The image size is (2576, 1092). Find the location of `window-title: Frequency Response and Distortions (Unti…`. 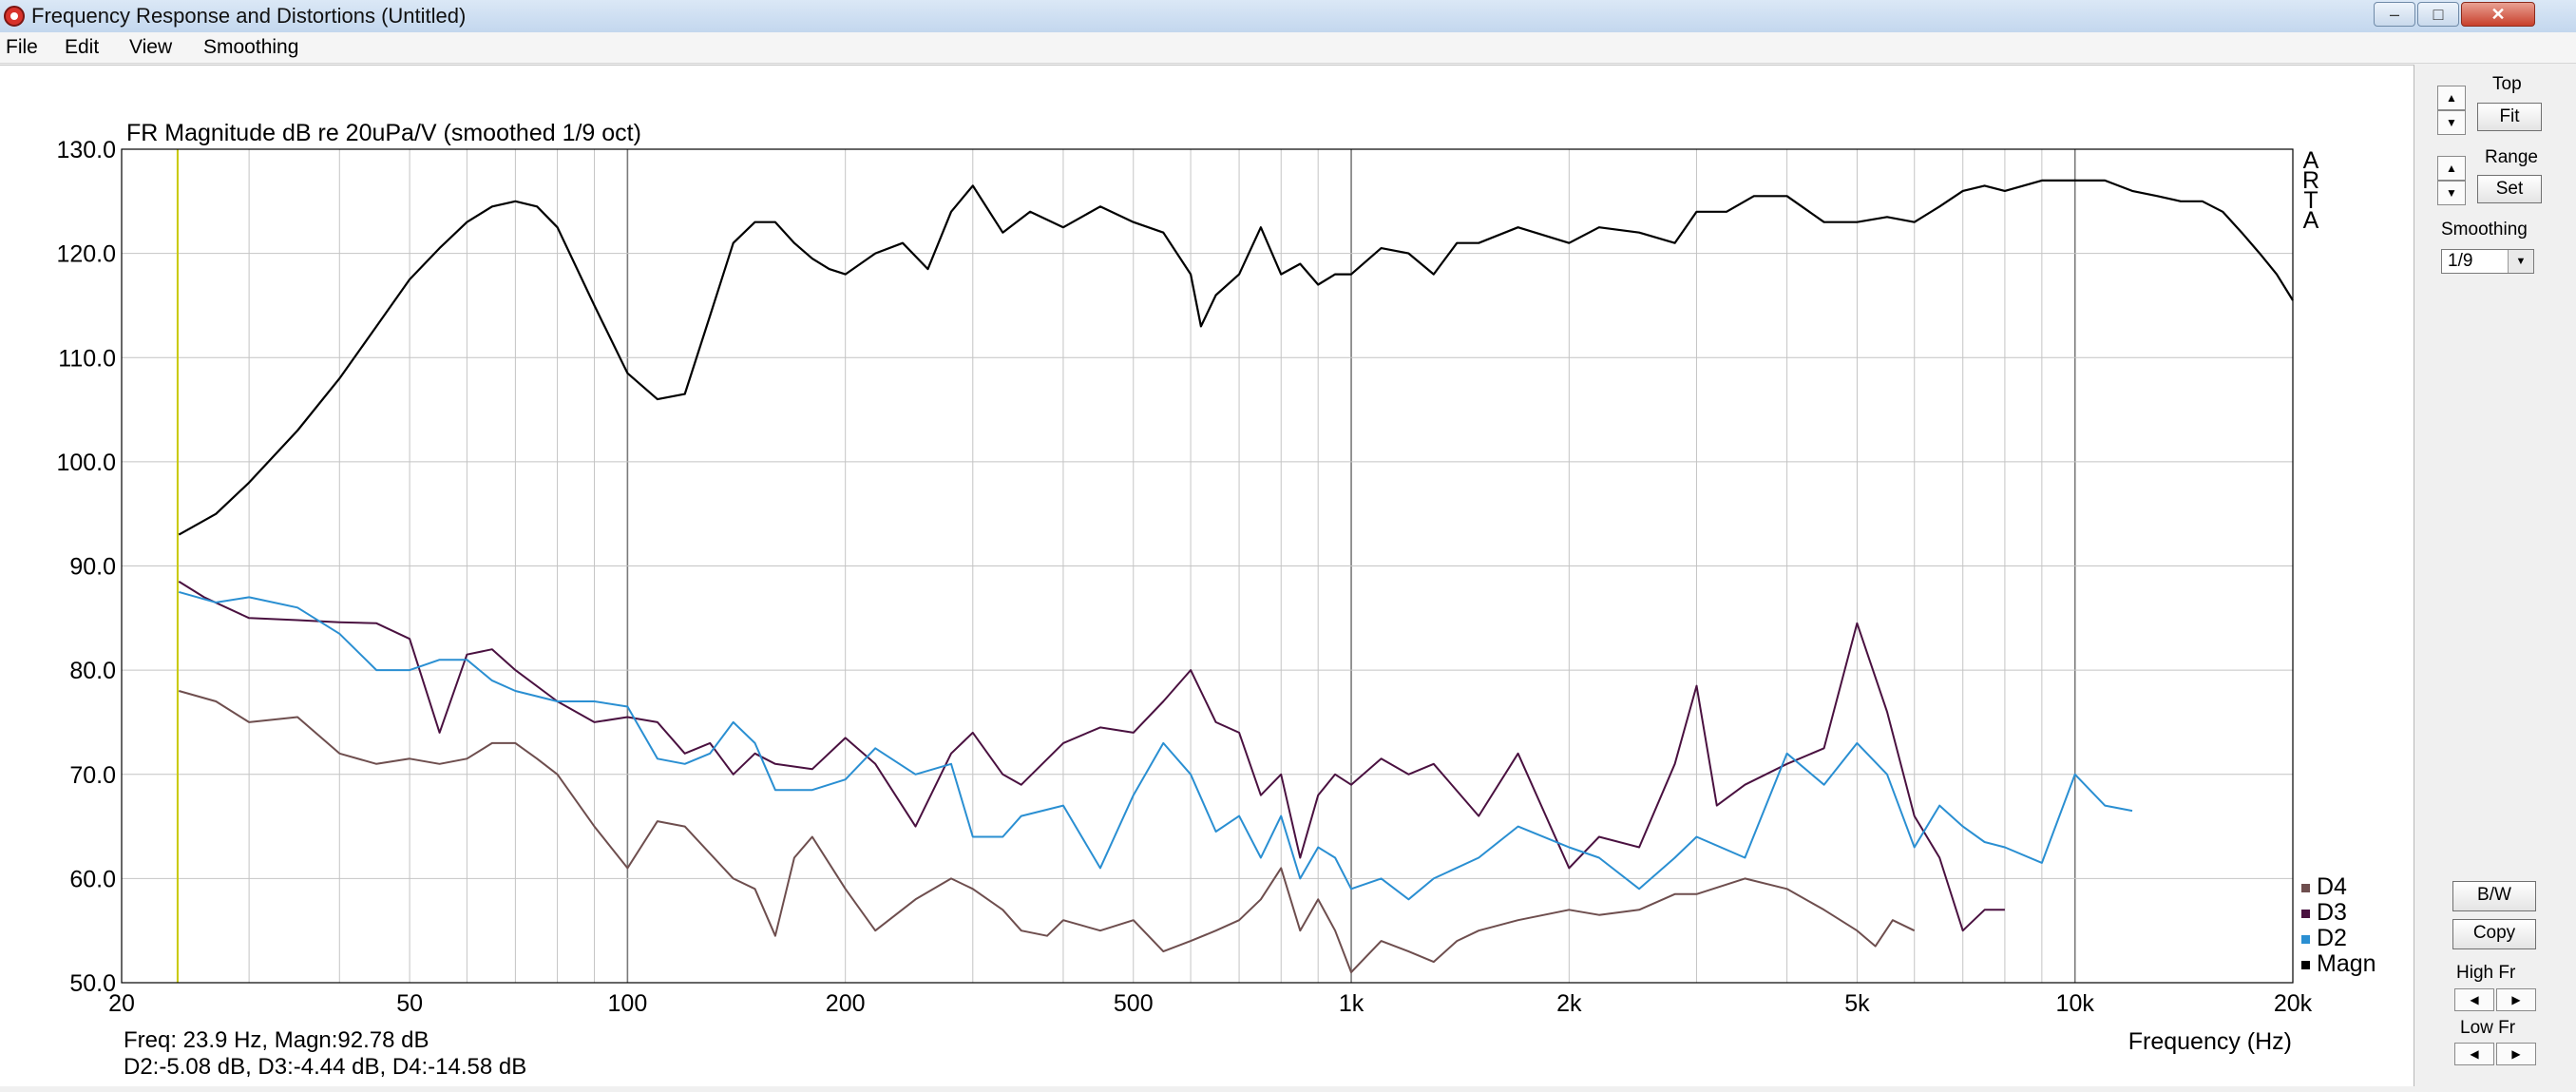

window-title: Frequency Response and Distortions (Unti… is located at coordinates (249, 16).